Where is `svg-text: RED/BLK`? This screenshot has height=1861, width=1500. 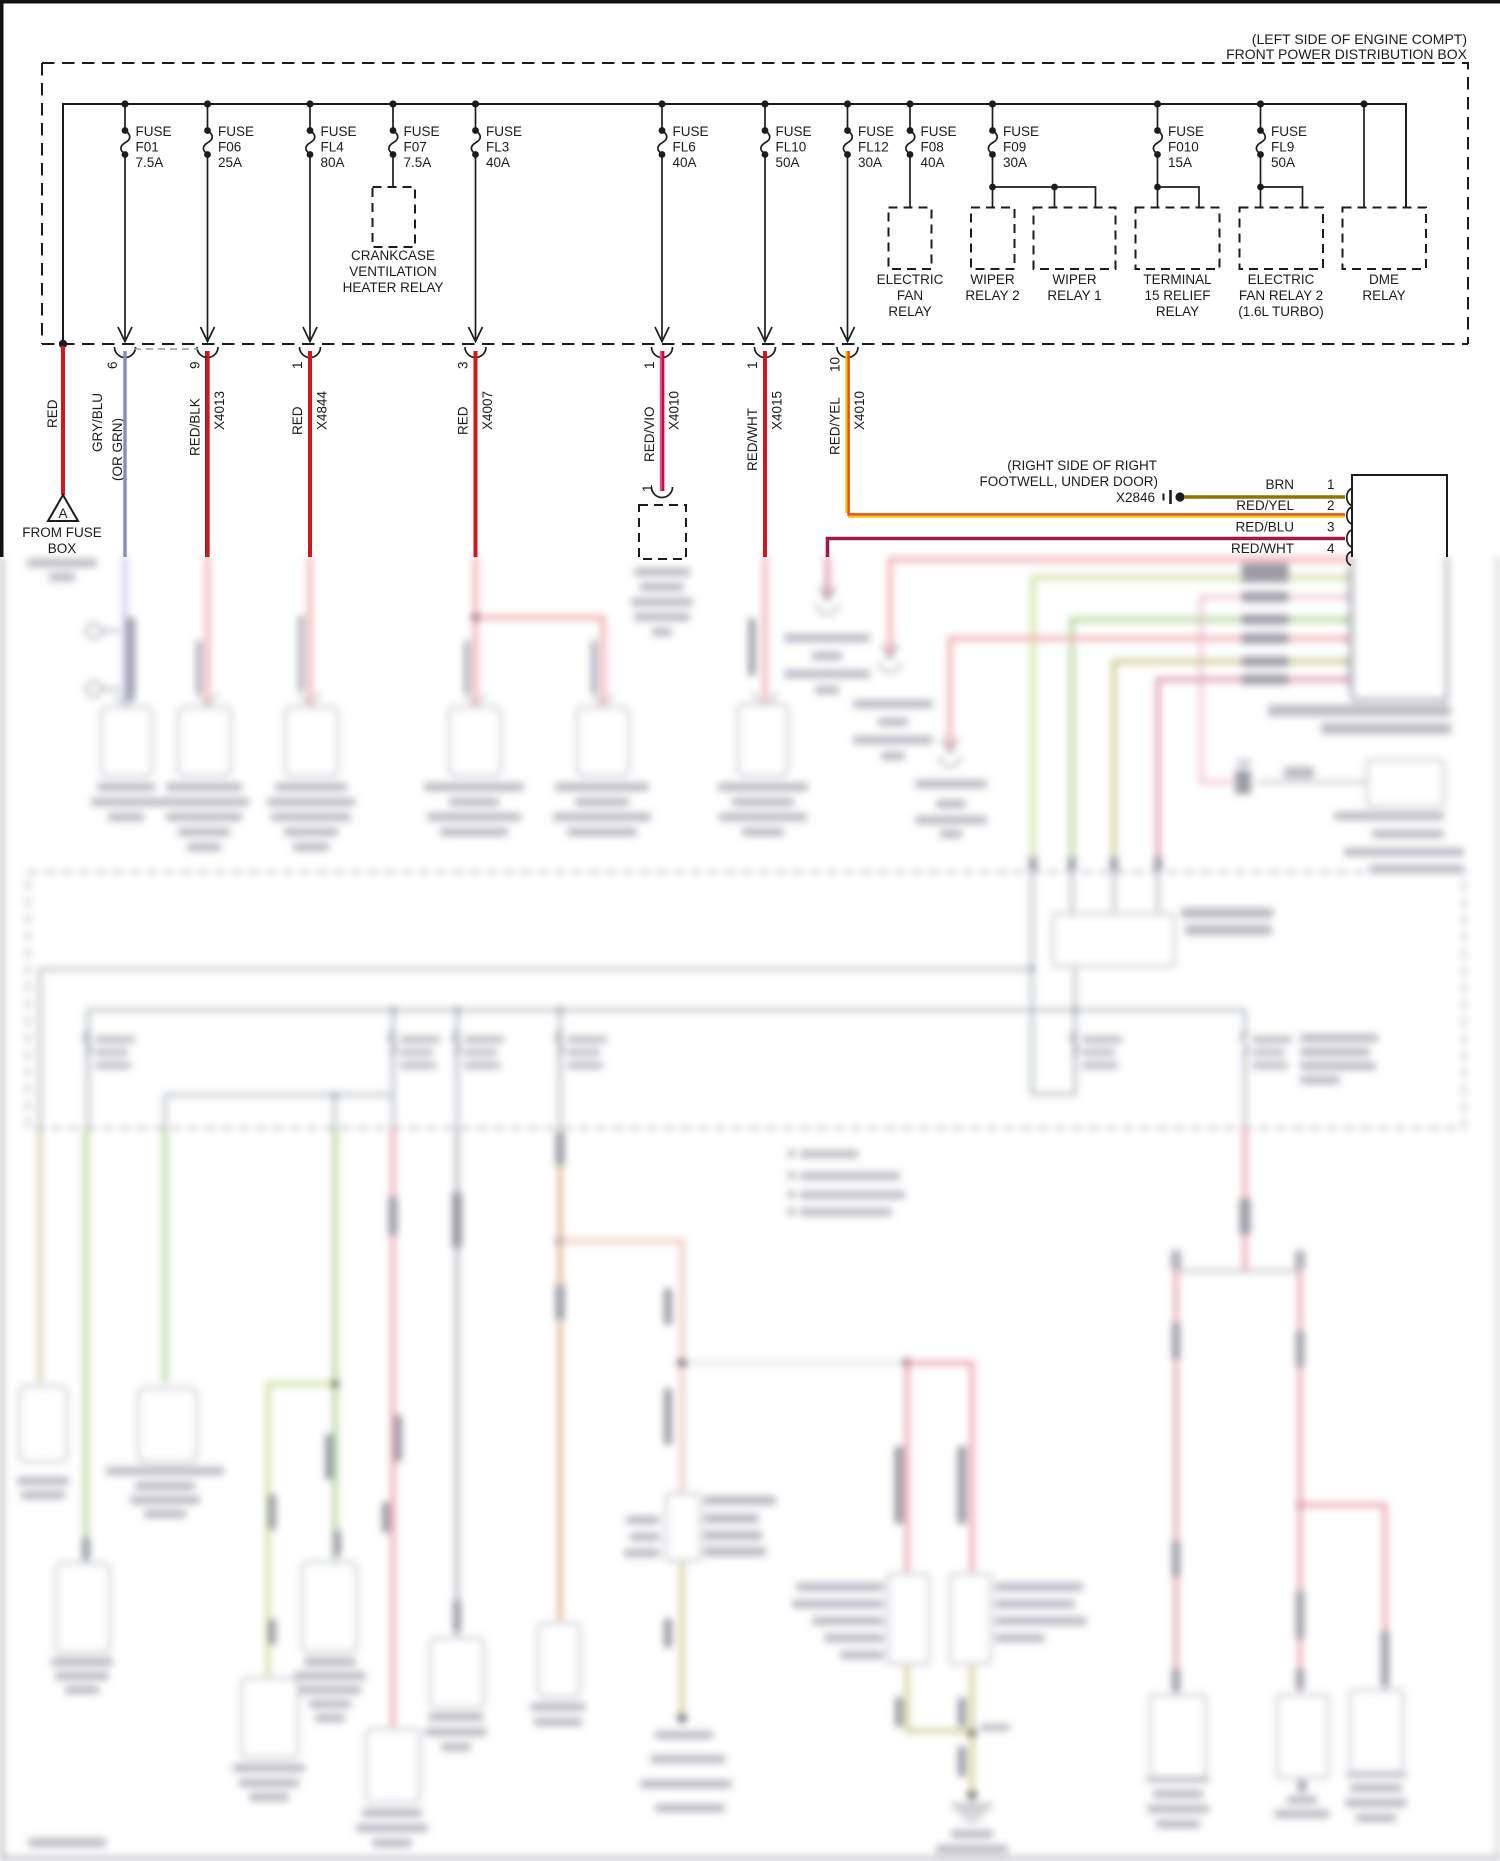
svg-text: RED/BLK is located at coordinates (195, 427).